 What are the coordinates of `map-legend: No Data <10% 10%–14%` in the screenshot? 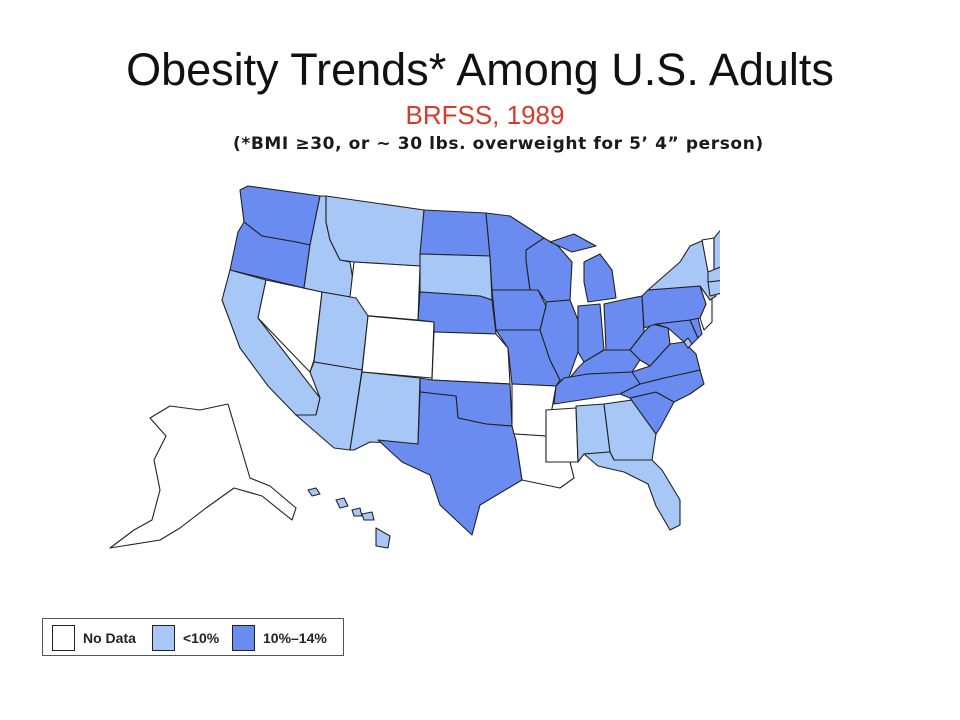 It's located at (193, 637).